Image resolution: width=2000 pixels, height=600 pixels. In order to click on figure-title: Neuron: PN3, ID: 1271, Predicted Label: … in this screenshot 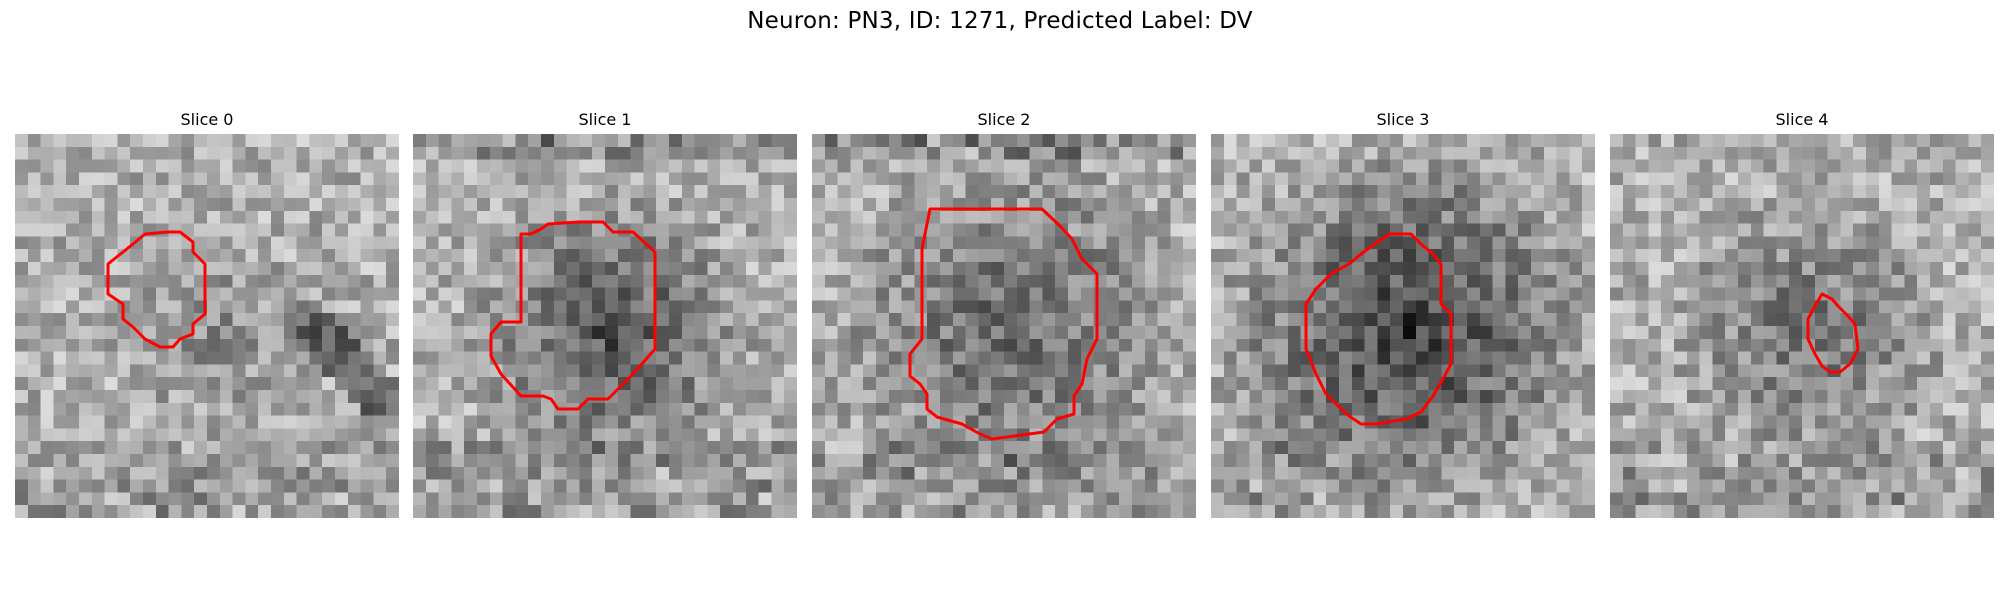, I will do `click(1000, 21)`.